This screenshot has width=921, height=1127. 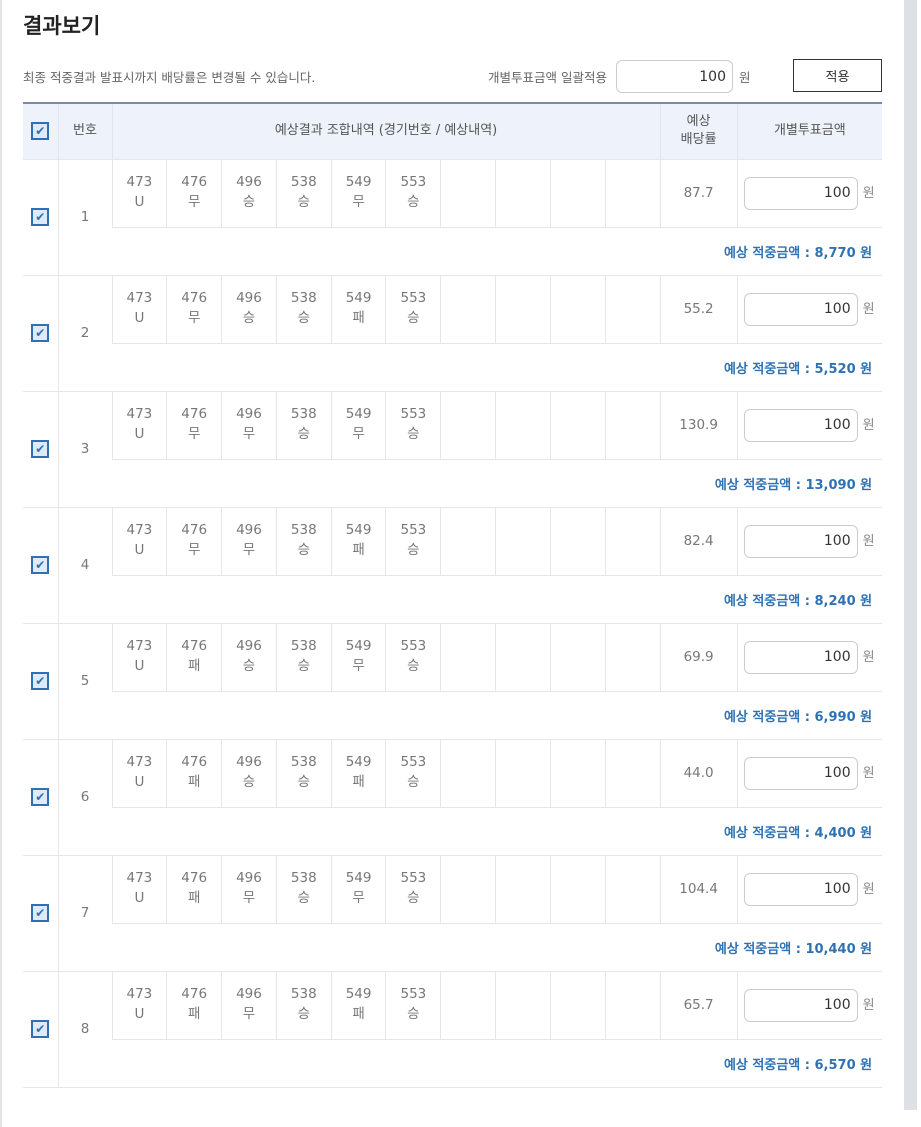 What do you see at coordinates (497, 1063) in the screenshot?
I see `expected-winnings: 예상 적중금액 : 6,570 원` at bounding box center [497, 1063].